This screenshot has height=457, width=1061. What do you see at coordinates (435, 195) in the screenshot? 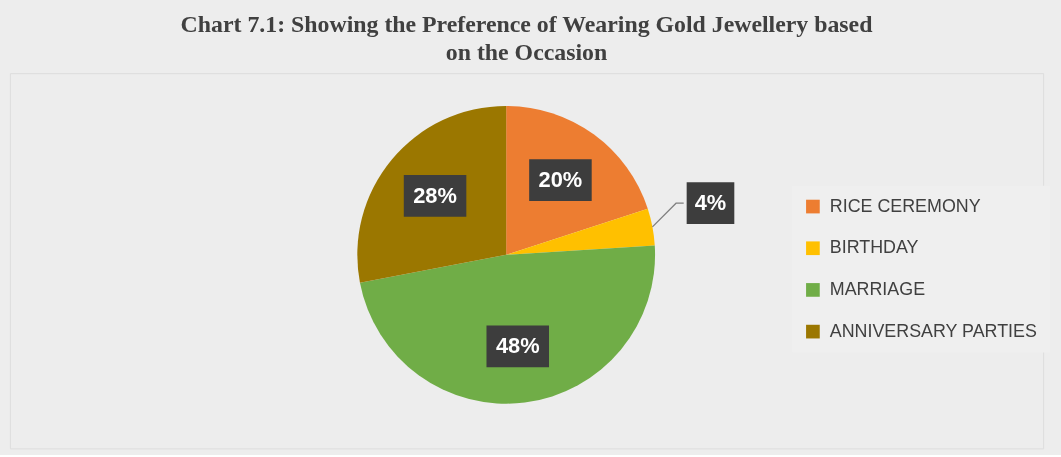
I see `data-label: 28%` at bounding box center [435, 195].